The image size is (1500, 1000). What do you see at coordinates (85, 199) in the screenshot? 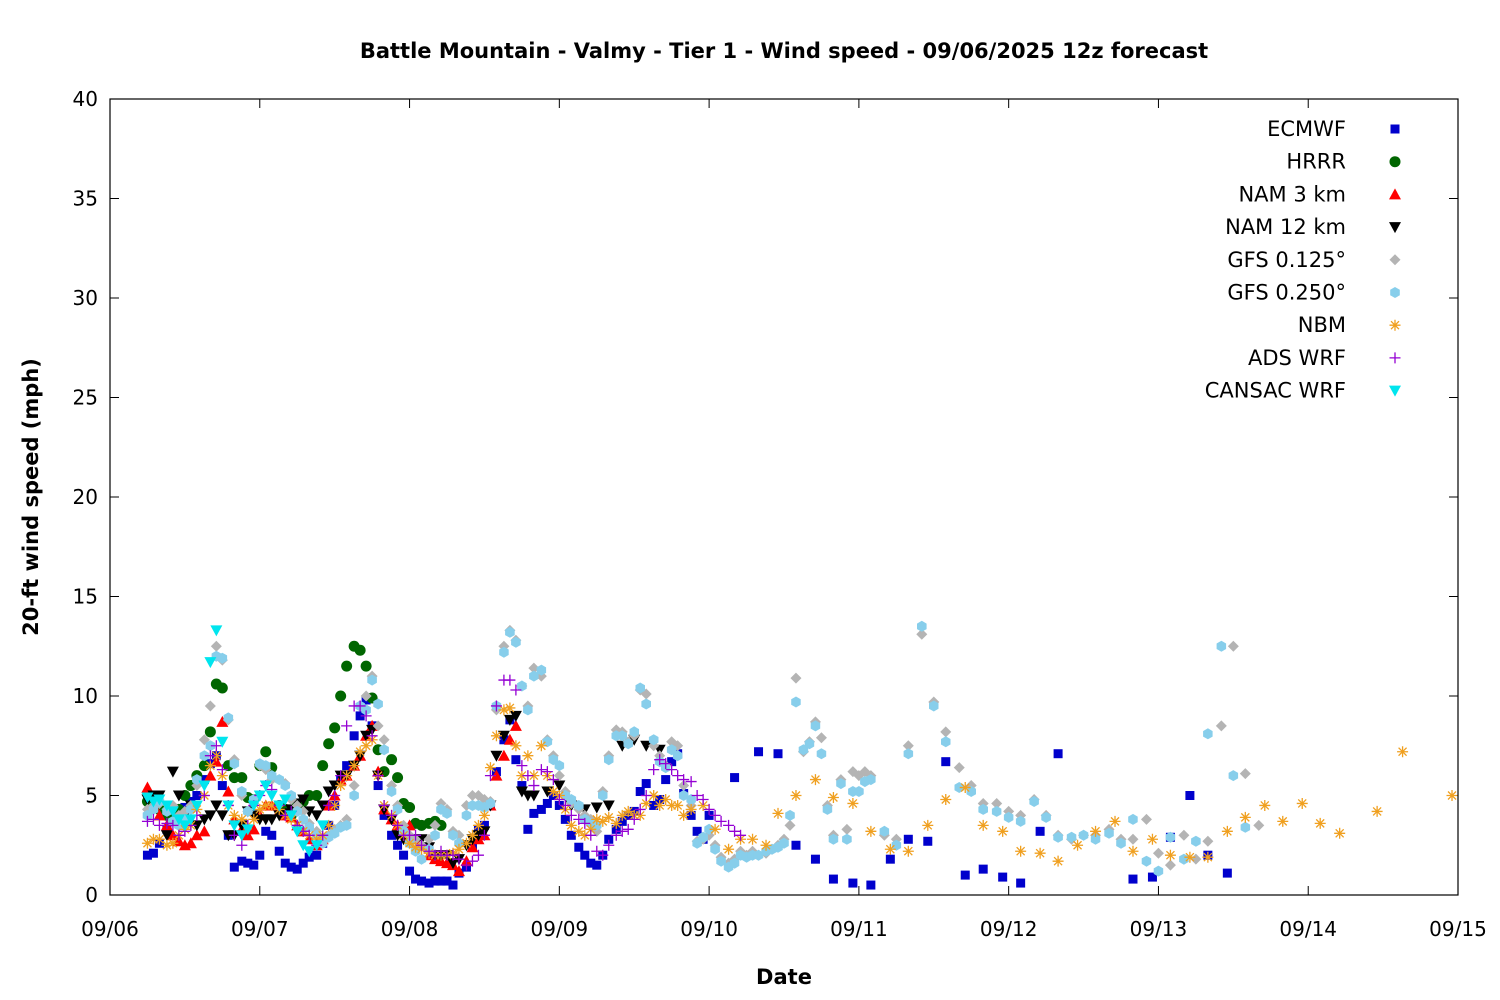
I see `y-tick-label: 35` at bounding box center [85, 199].